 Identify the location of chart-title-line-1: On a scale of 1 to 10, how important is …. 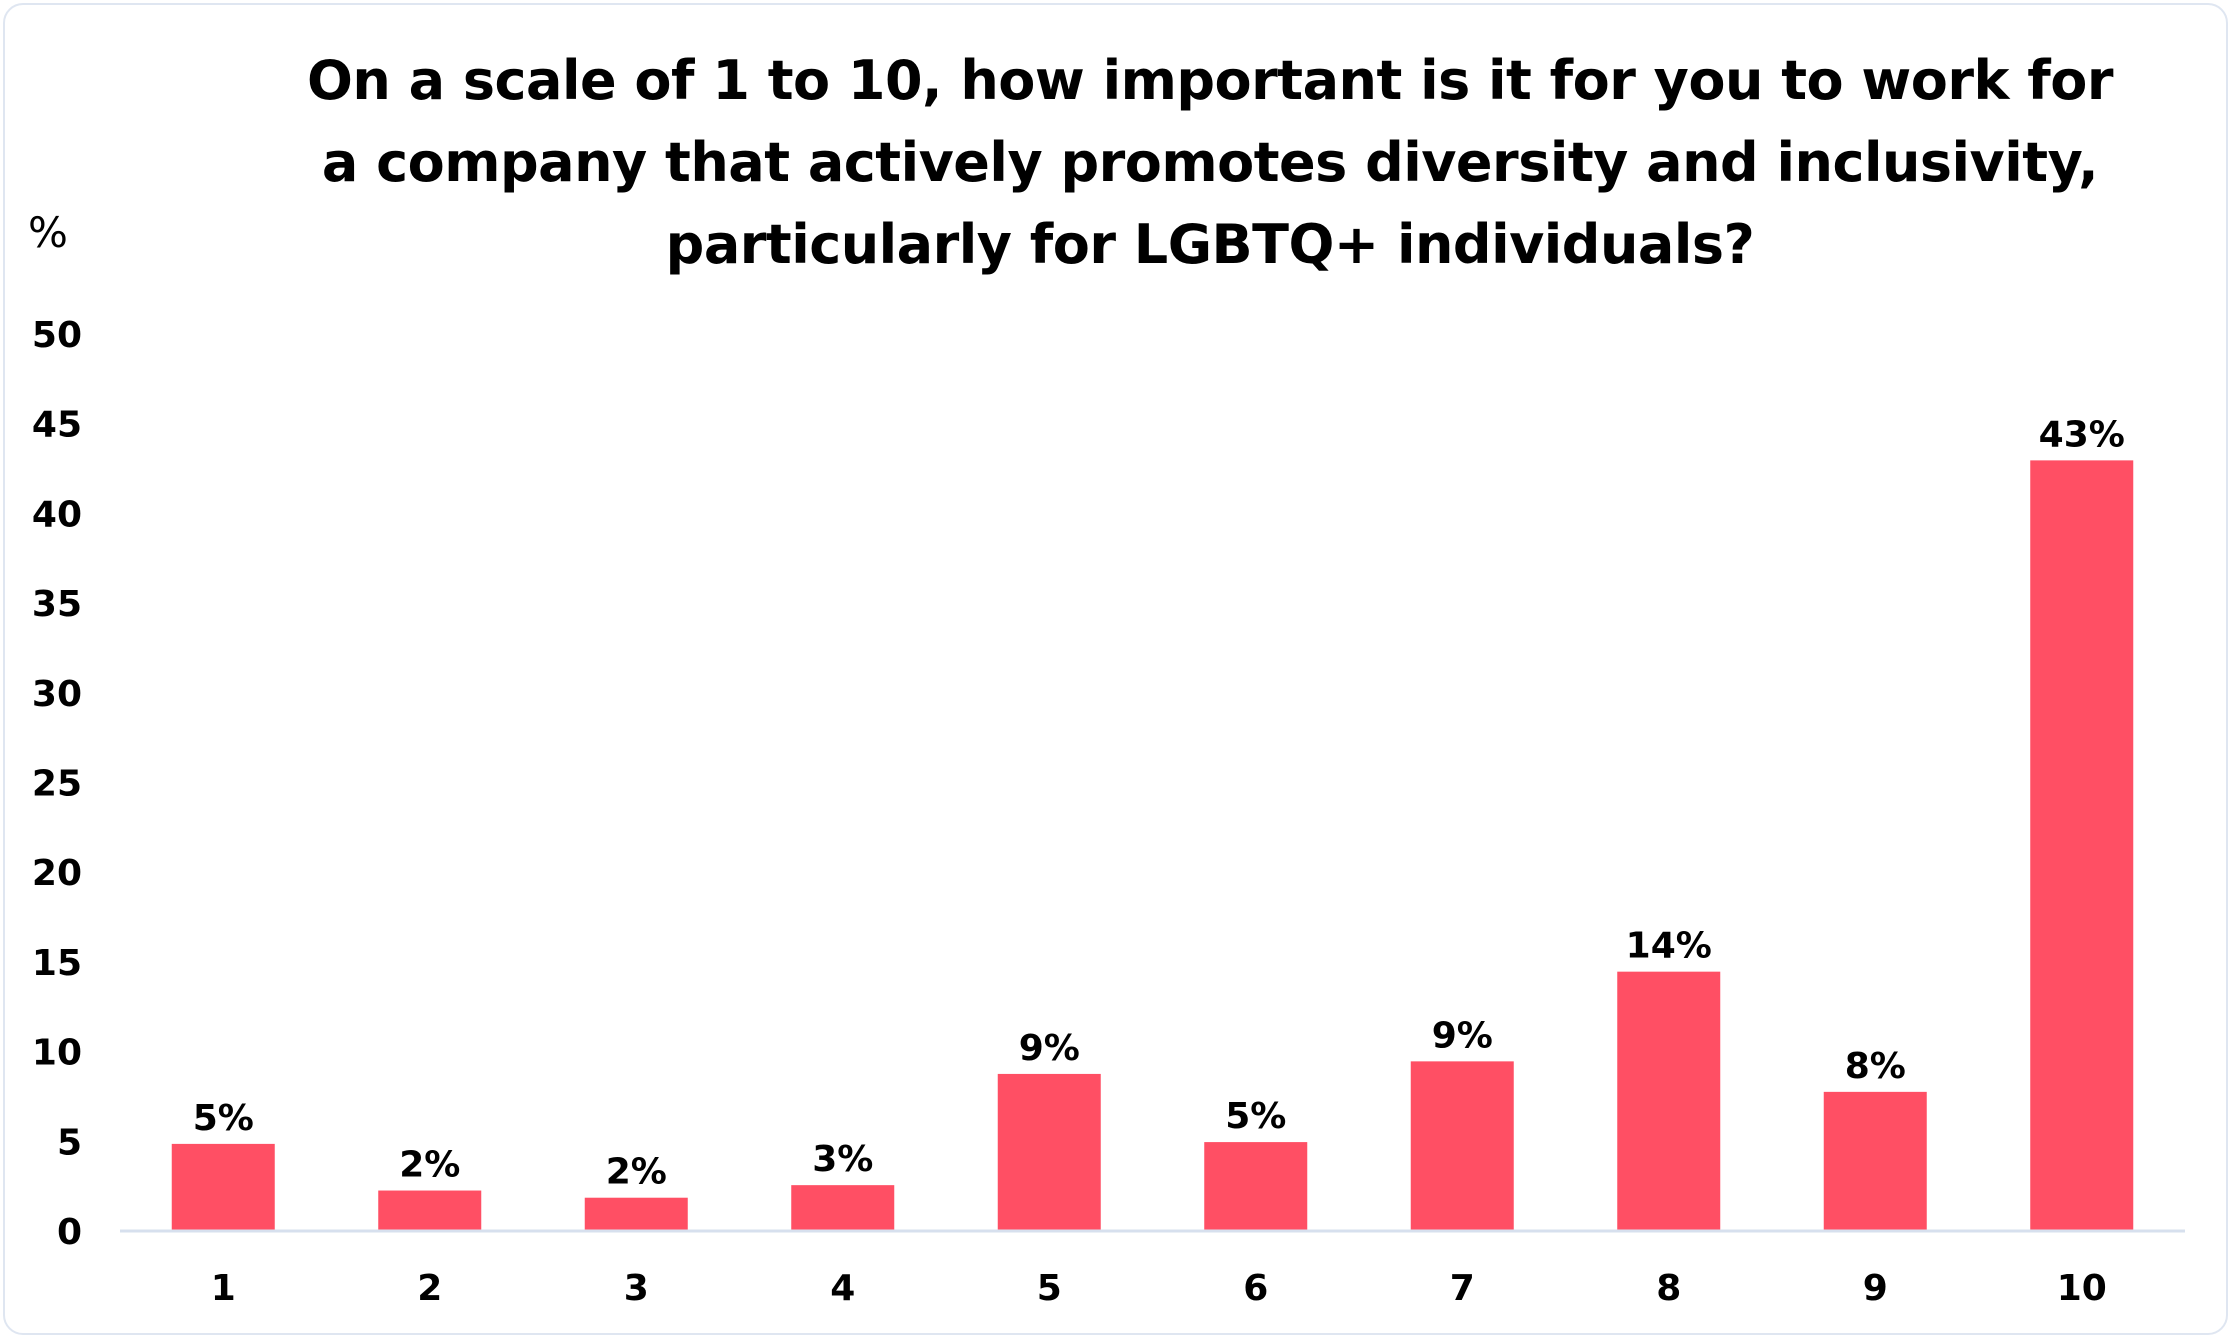
(1210, 80).